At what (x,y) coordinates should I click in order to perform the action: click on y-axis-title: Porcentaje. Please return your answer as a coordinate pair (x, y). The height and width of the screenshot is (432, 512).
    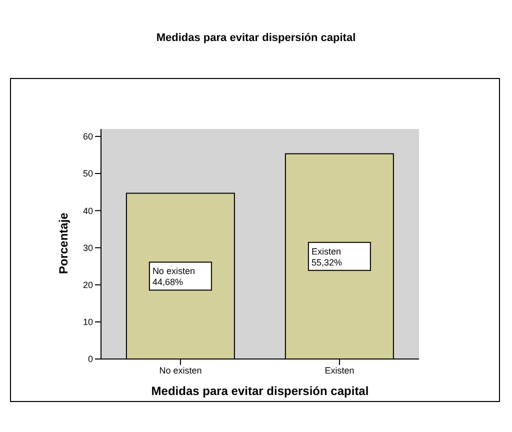
    Looking at the image, I should click on (63, 243).